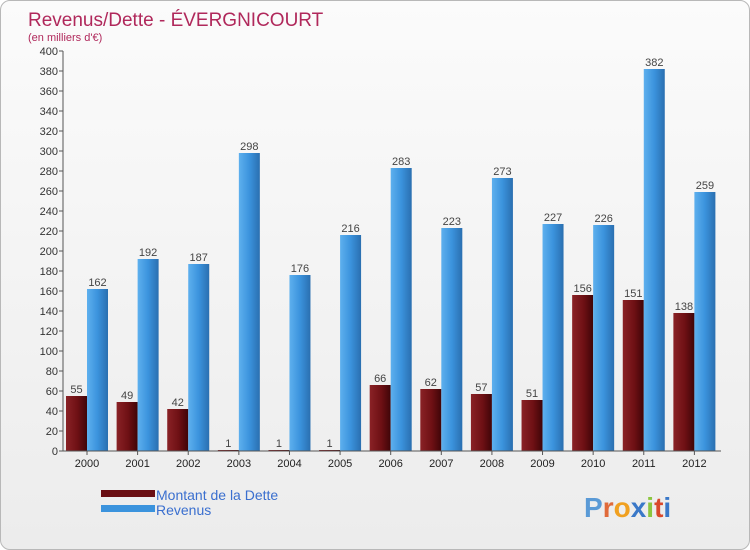  What do you see at coordinates (608, 507) in the screenshot?
I see `logo-letter: r` at bounding box center [608, 507].